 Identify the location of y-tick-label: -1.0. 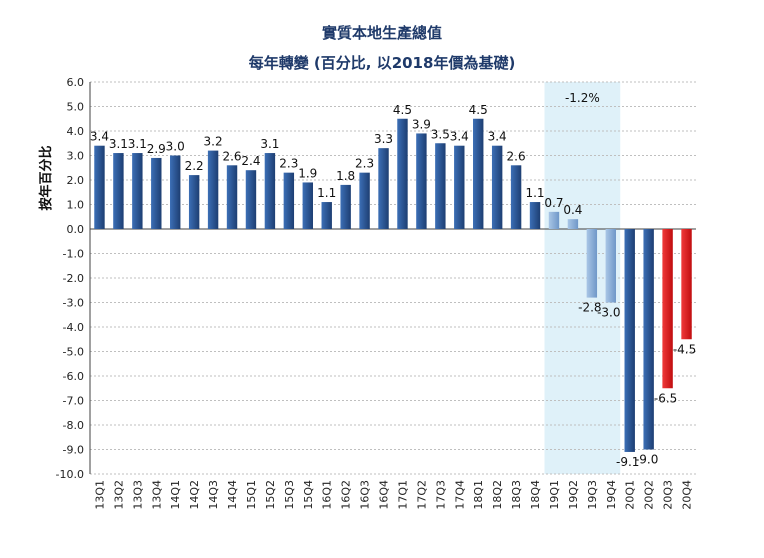
(73, 254).